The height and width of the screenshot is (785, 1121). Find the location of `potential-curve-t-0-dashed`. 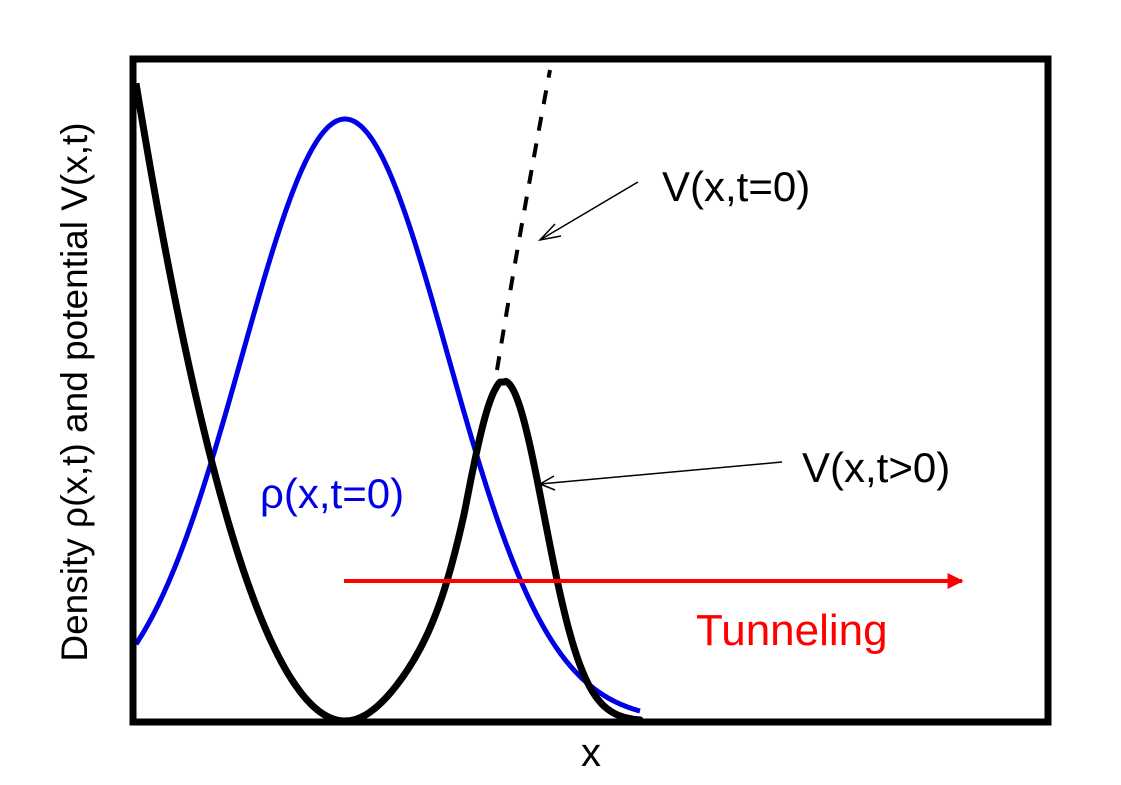

potential-curve-t-0-dashed is located at coordinates (523, 220).